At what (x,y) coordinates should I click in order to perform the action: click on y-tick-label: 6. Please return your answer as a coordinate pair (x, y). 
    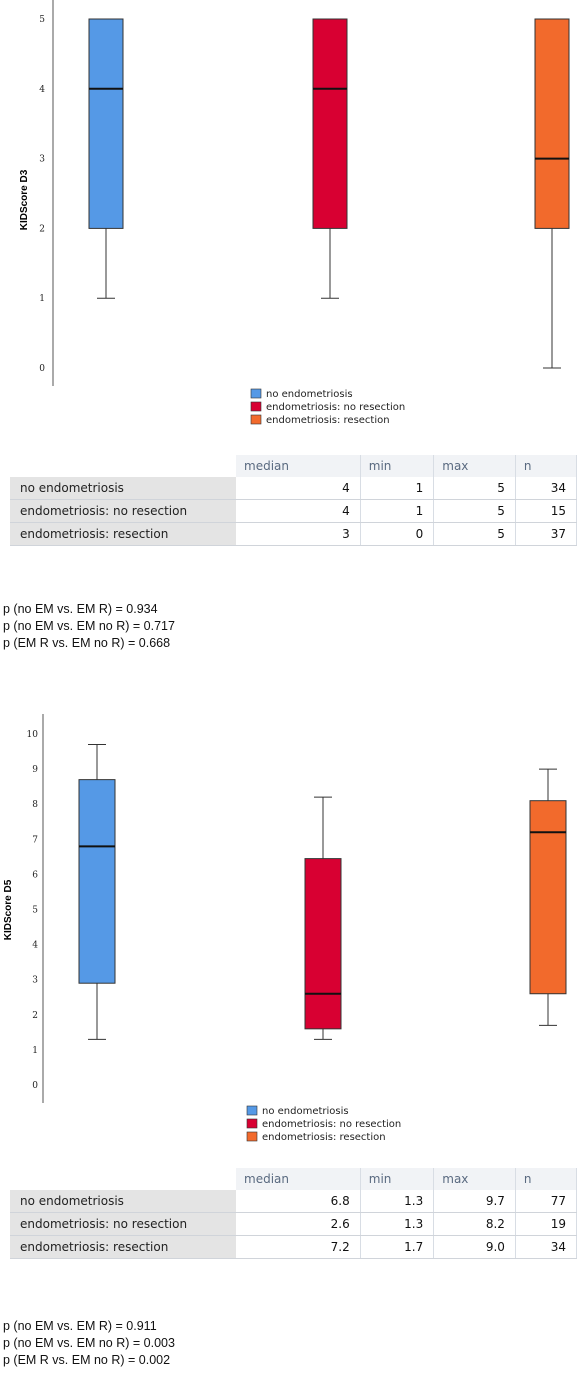
    Looking at the image, I should click on (35, 875).